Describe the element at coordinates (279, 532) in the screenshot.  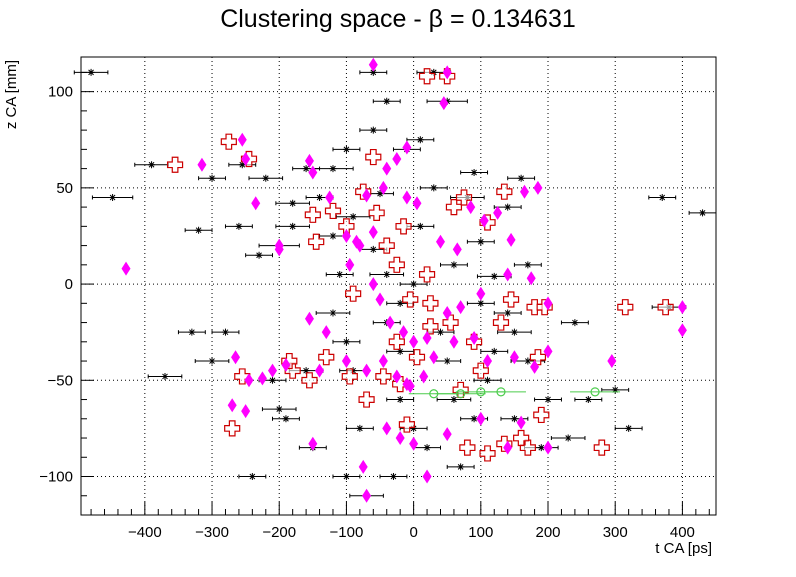
I see `x-tick-label: −200` at that location.